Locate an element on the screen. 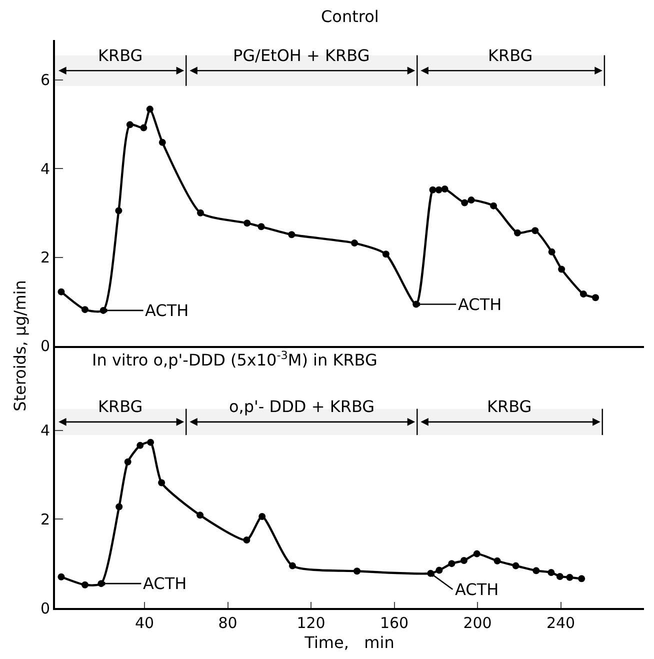  x-tick-label: 160 is located at coordinates (394, 623).